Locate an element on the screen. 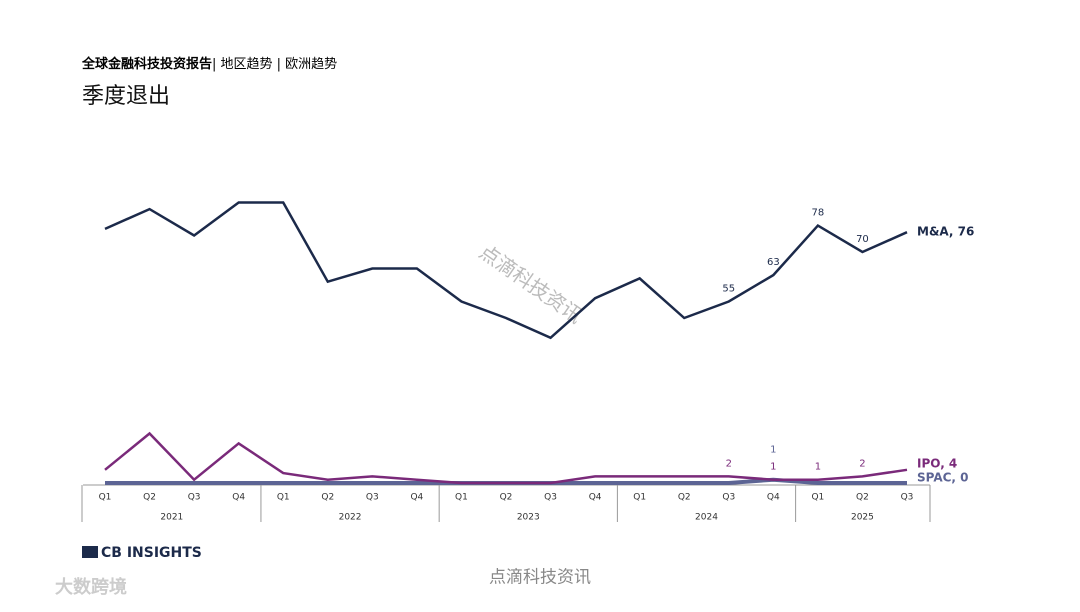  series-line is located at coordinates (506, 458).